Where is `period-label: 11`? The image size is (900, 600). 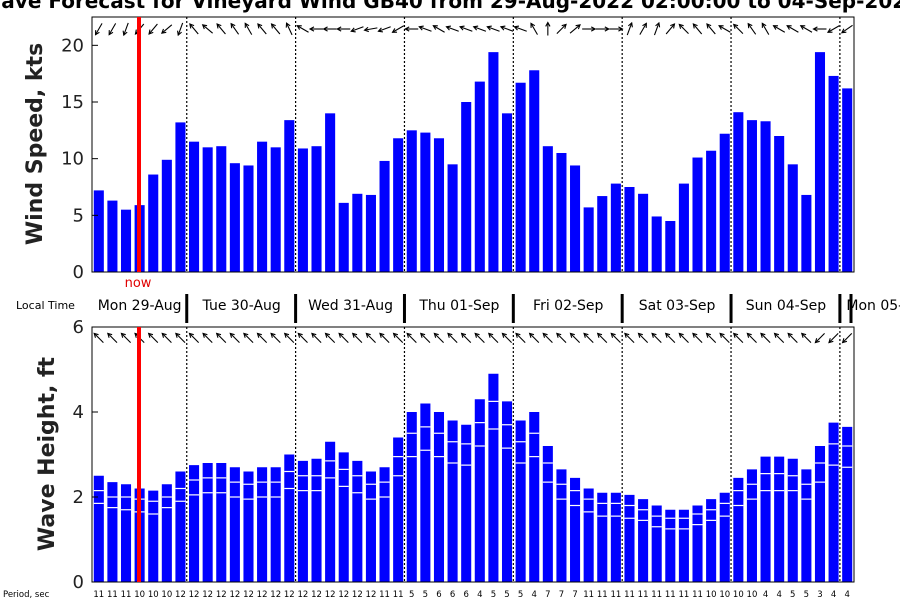
period-label: 11 is located at coordinates (384, 595).